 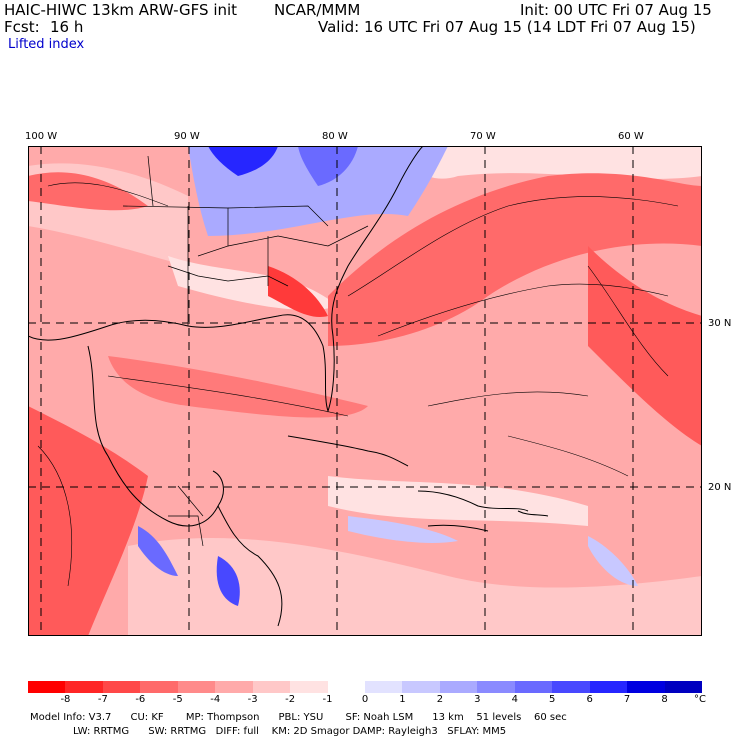 I want to click on red-band-atlantic, so click(x=515, y=259).